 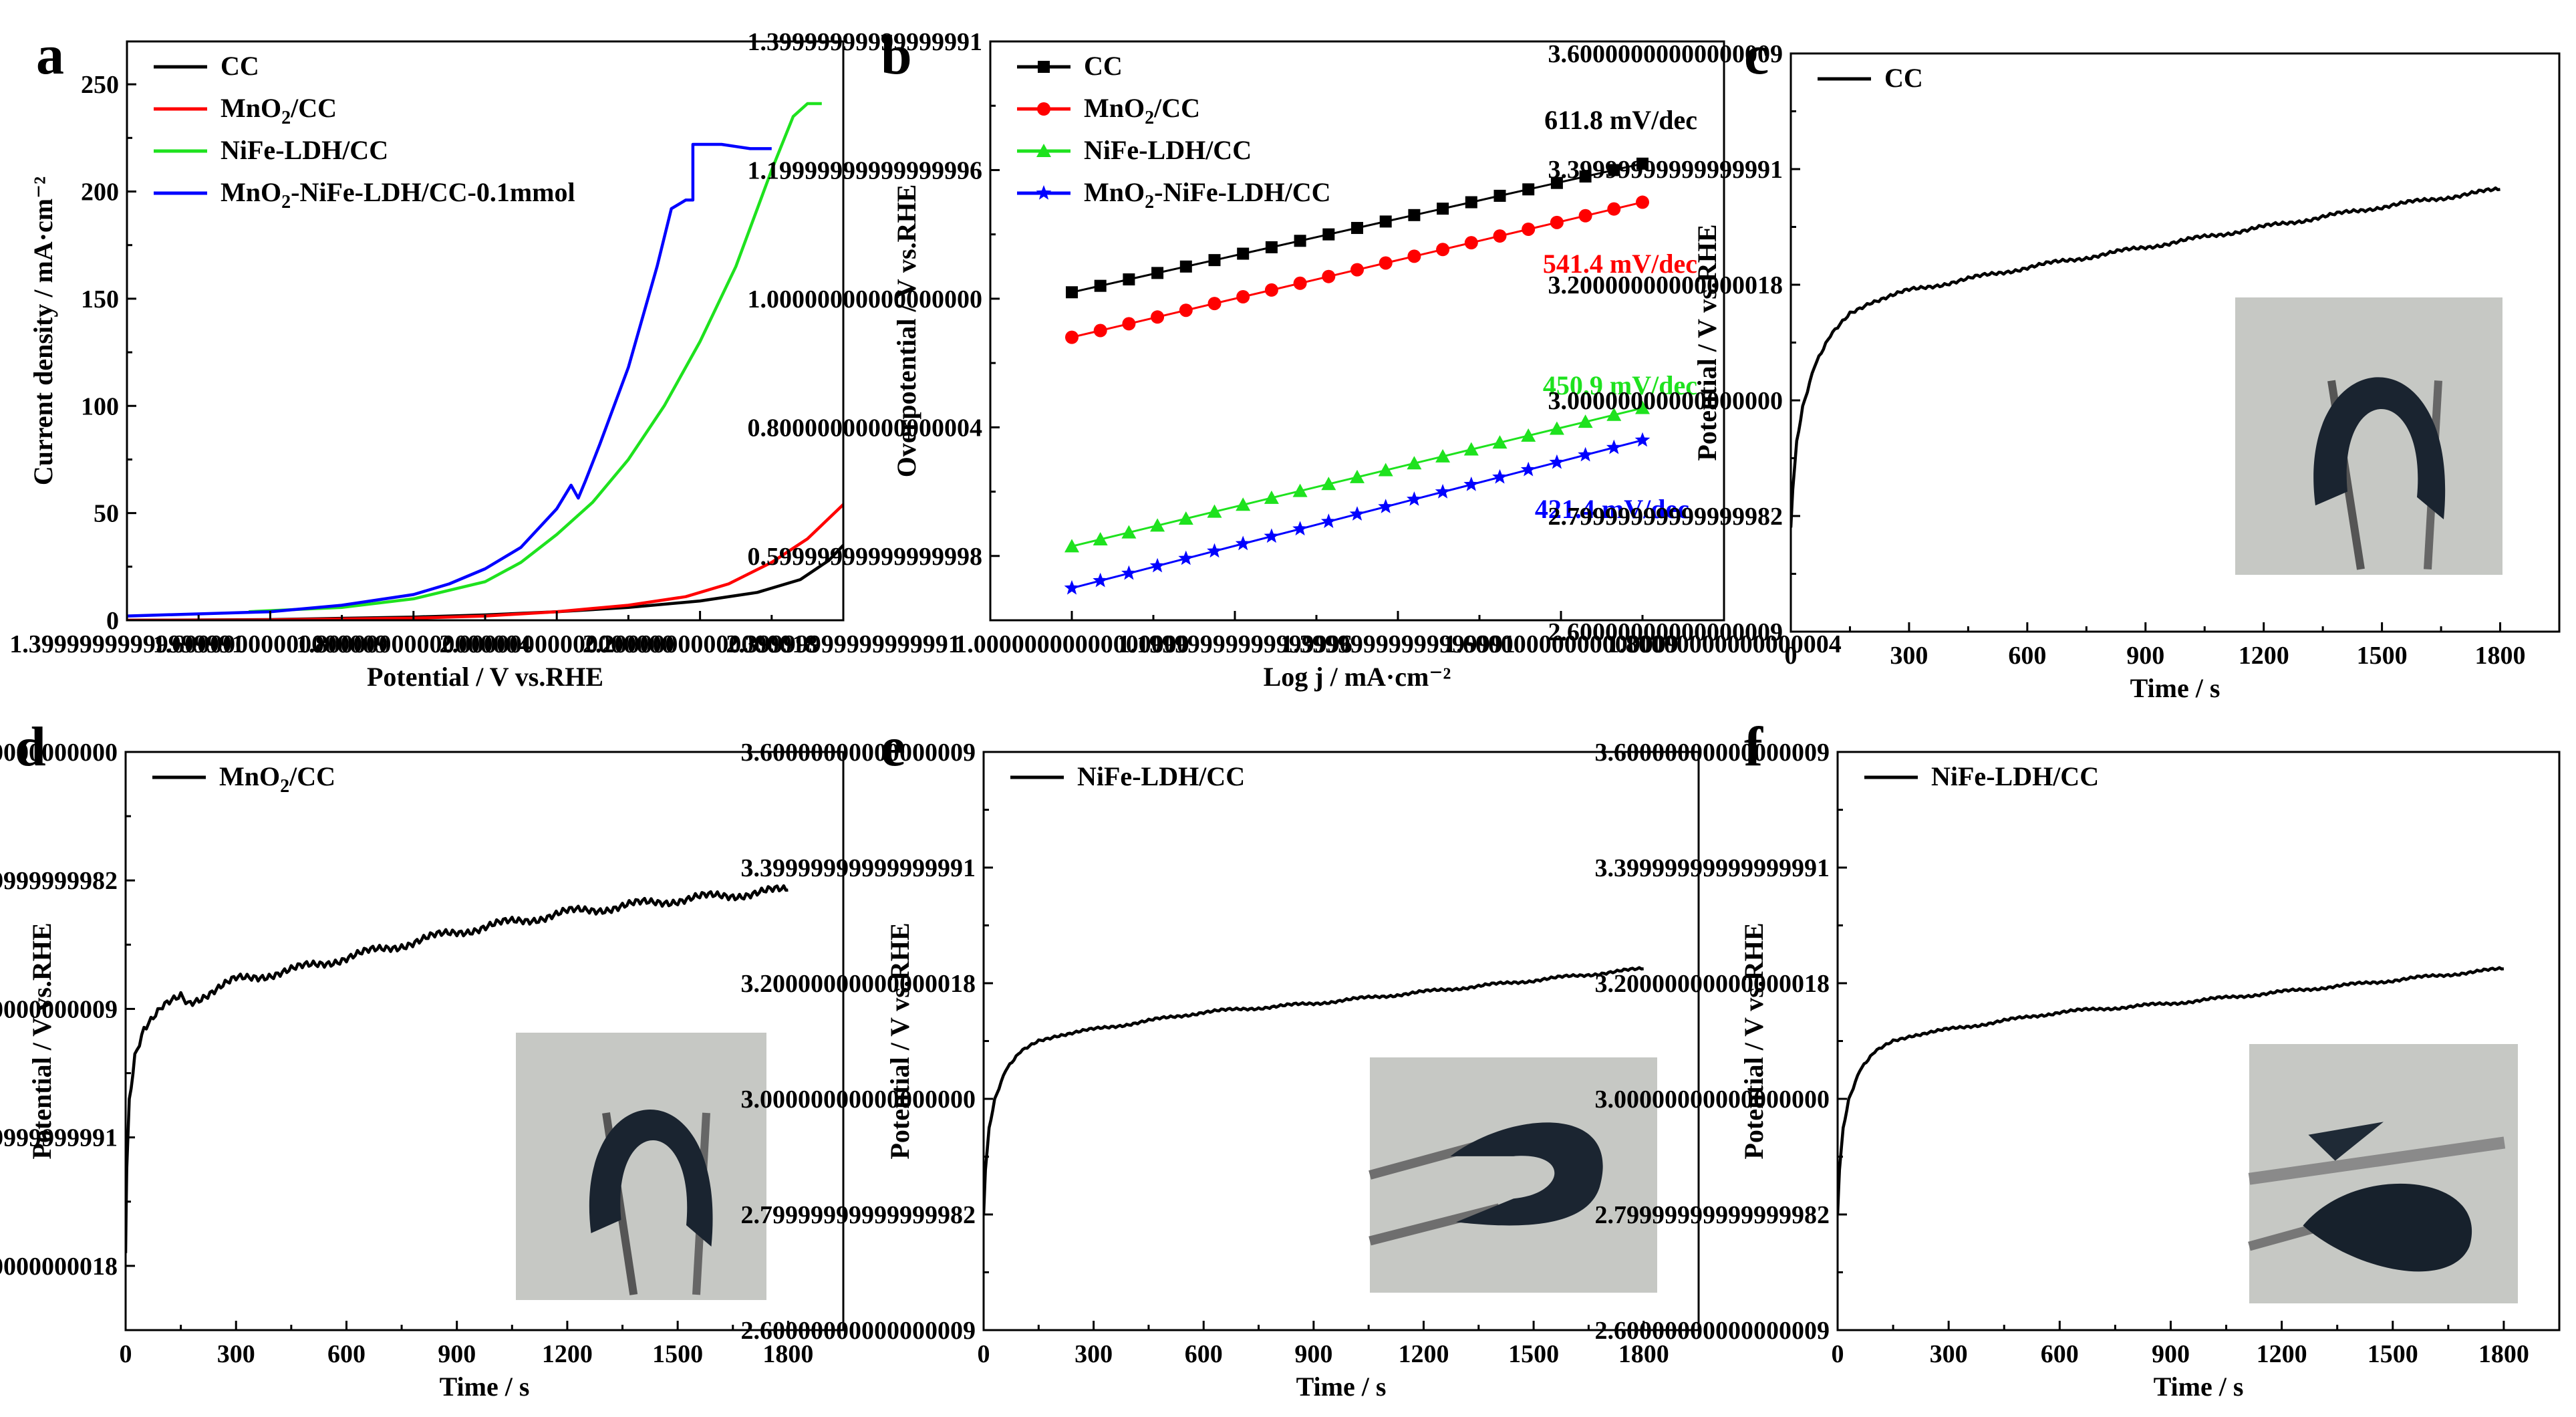 I want to click on legend-label: MnO2-NiFe-LDH/CC-0.1mmol, so click(x=398, y=195).